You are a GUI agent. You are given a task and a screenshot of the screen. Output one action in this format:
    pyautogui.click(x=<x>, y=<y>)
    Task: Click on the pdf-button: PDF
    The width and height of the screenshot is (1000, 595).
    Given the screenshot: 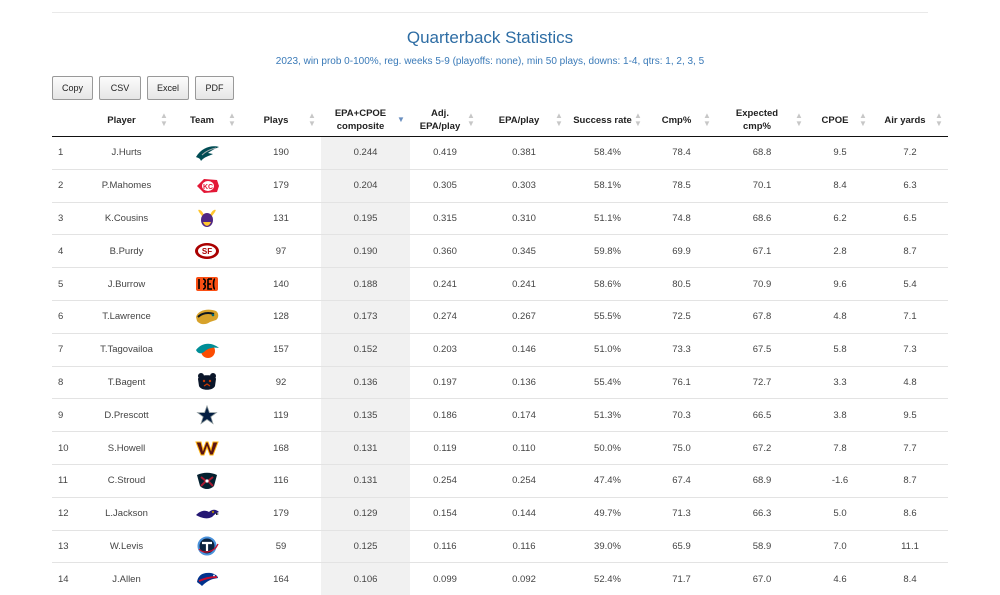 What is the action you would take?
    pyautogui.click(x=214, y=88)
    